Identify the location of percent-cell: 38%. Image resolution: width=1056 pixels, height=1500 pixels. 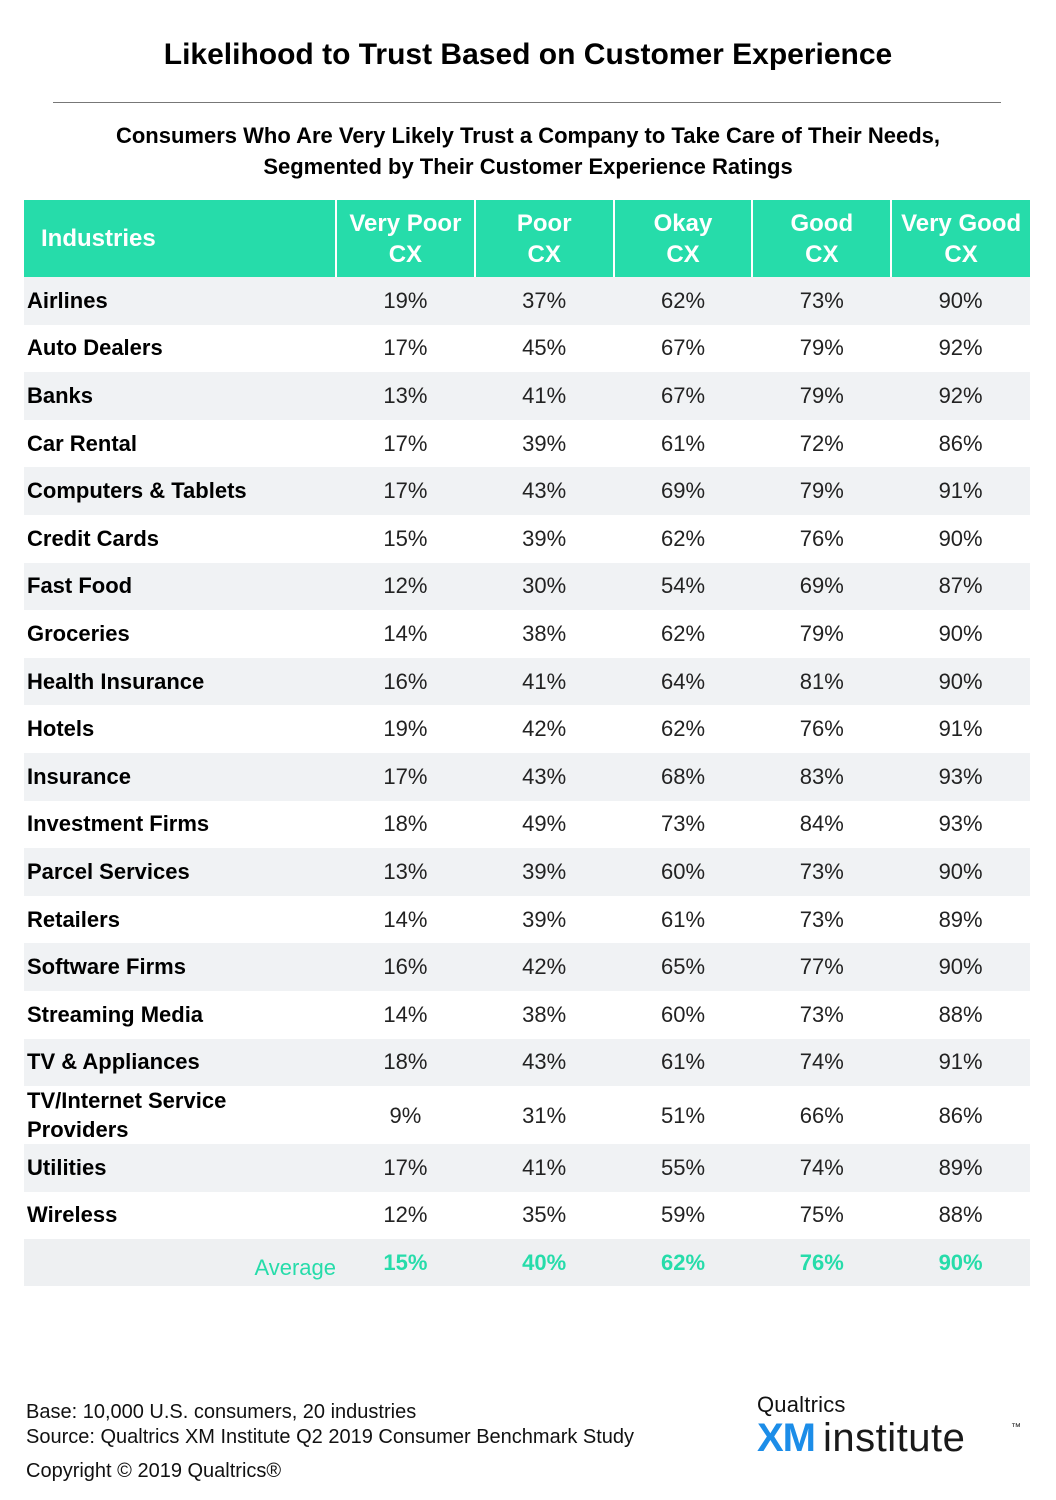
(544, 1014).